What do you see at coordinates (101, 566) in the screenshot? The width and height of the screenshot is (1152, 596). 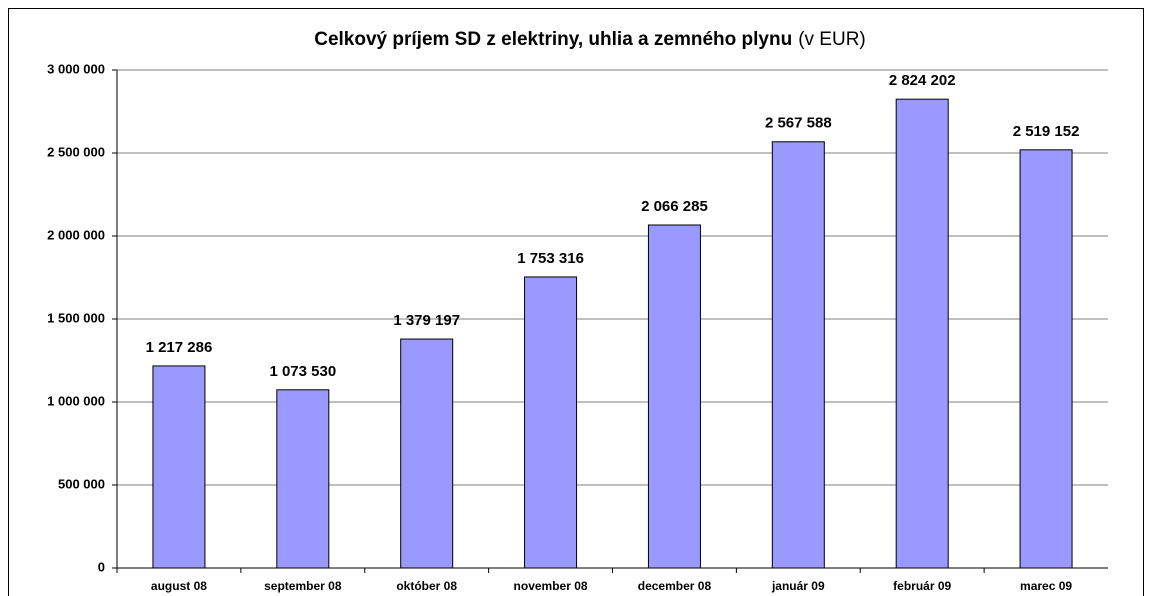 I see `y-tick-label: 0` at bounding box center [101, 566].